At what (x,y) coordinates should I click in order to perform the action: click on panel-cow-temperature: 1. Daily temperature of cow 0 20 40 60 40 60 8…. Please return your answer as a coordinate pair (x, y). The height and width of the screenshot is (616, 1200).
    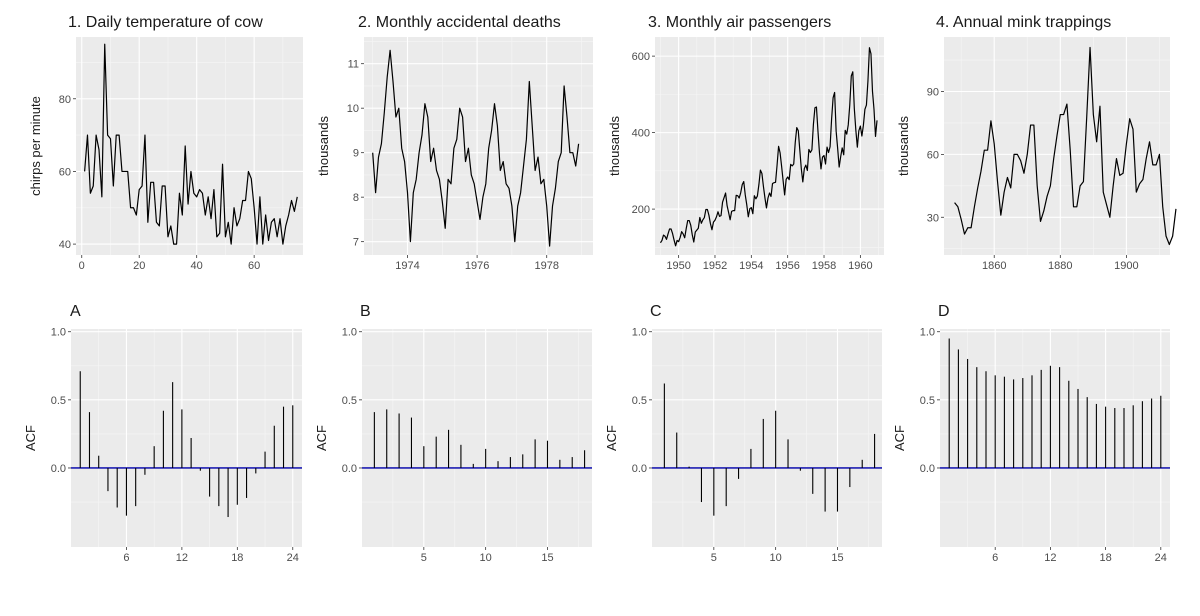
    Looking at the image, I should click on (168, 149).